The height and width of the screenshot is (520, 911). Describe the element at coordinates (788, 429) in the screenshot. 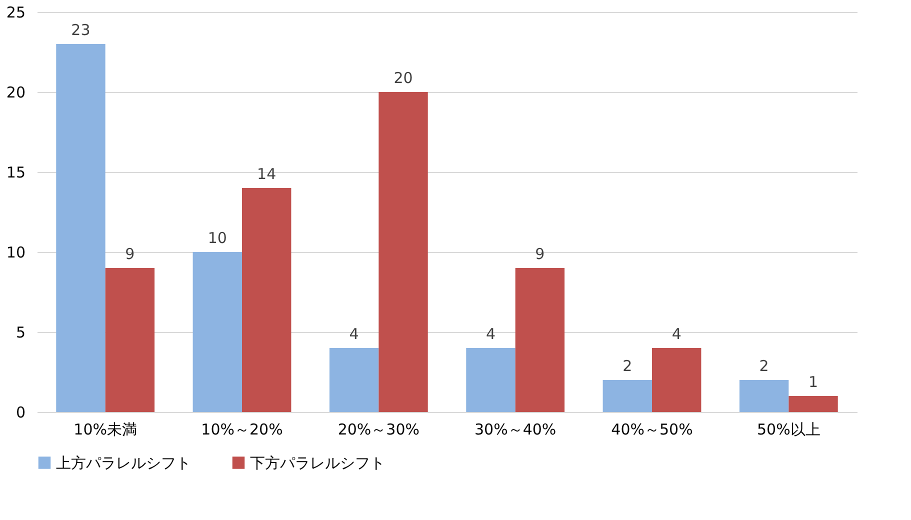

I see `x-tick-label: 50%以上` at that location.